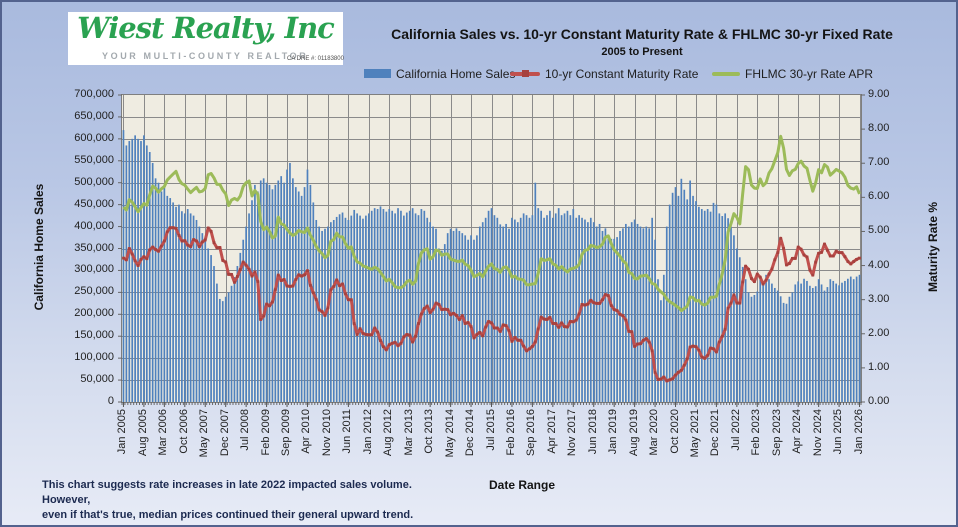  I want to click on x-tick-label: Mar 2013, so click(408, 432).